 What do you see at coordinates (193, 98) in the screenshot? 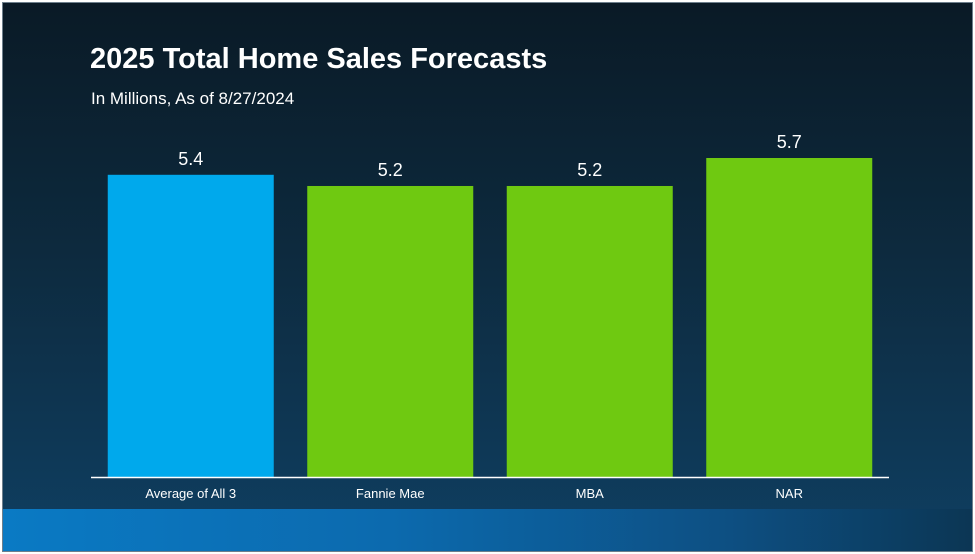
I see `chart-subtitle: In Millions, As of 8/27/2024` at bounding box center [193, 98].